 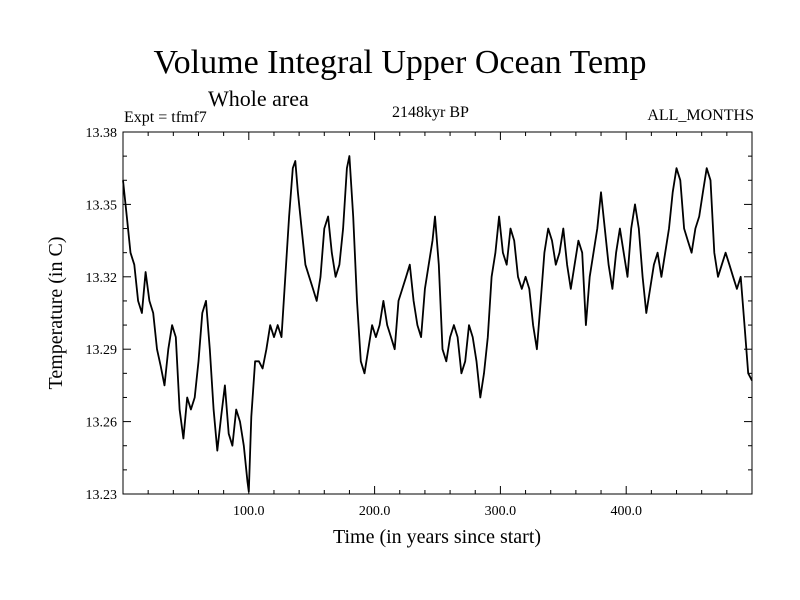 I want to click on chart-title: Volume Integral Upper Ocean Temp, so click(x=400, y=62).